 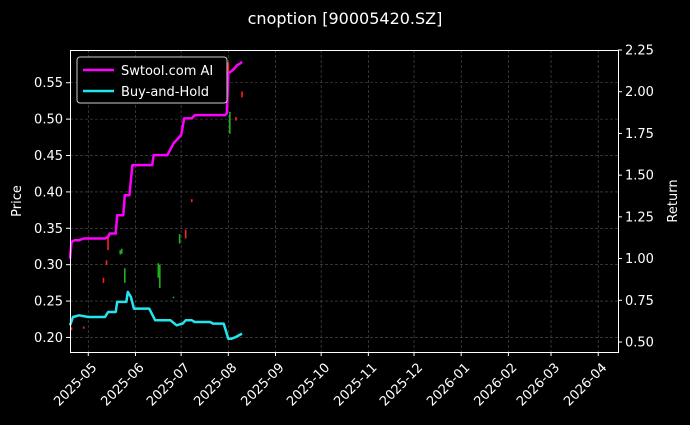 I want to click on y2-tick-label: 0.75, so click(x=639, y=301).